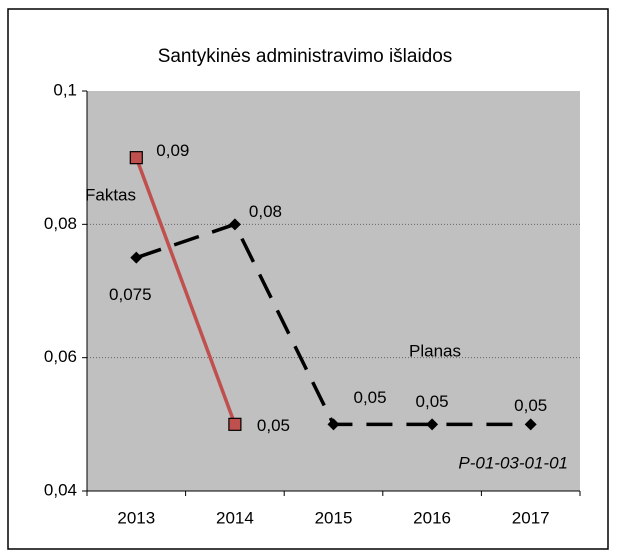 Image resolution: width=617 pixels, height=559 pixels. Describe the element at coordinates (265, 211) in the screenshot. I see `data-label: 0,08` at that location.